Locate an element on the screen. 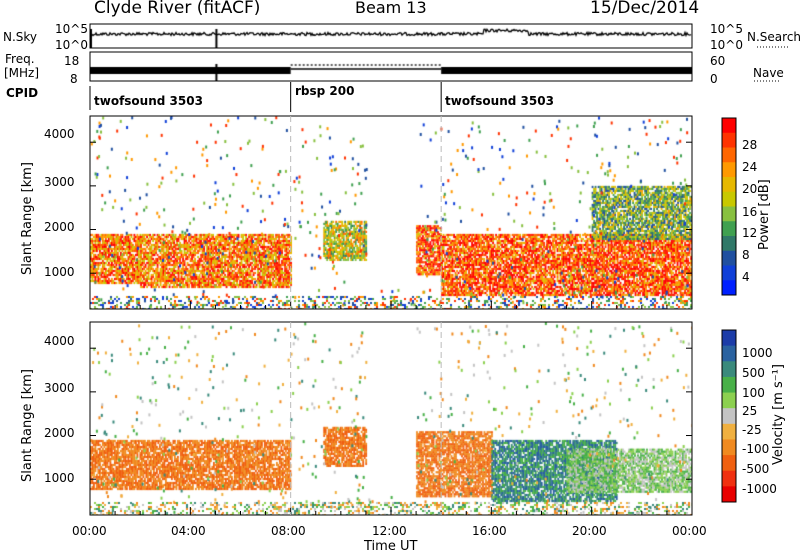 This screenshot has width=800, height=554. power-tick: 4 is located at coordinates (746, 277).